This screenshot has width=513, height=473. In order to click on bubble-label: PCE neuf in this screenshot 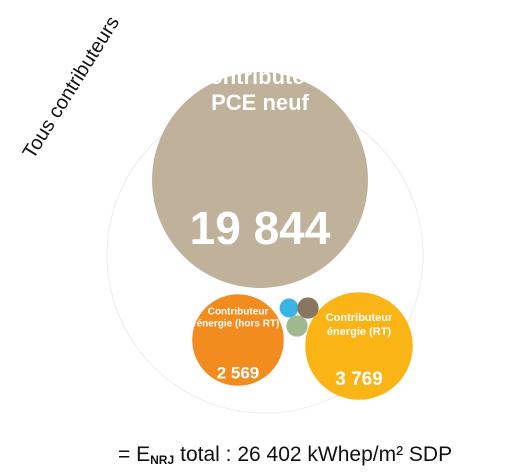, I will do `click(260, 102)`.